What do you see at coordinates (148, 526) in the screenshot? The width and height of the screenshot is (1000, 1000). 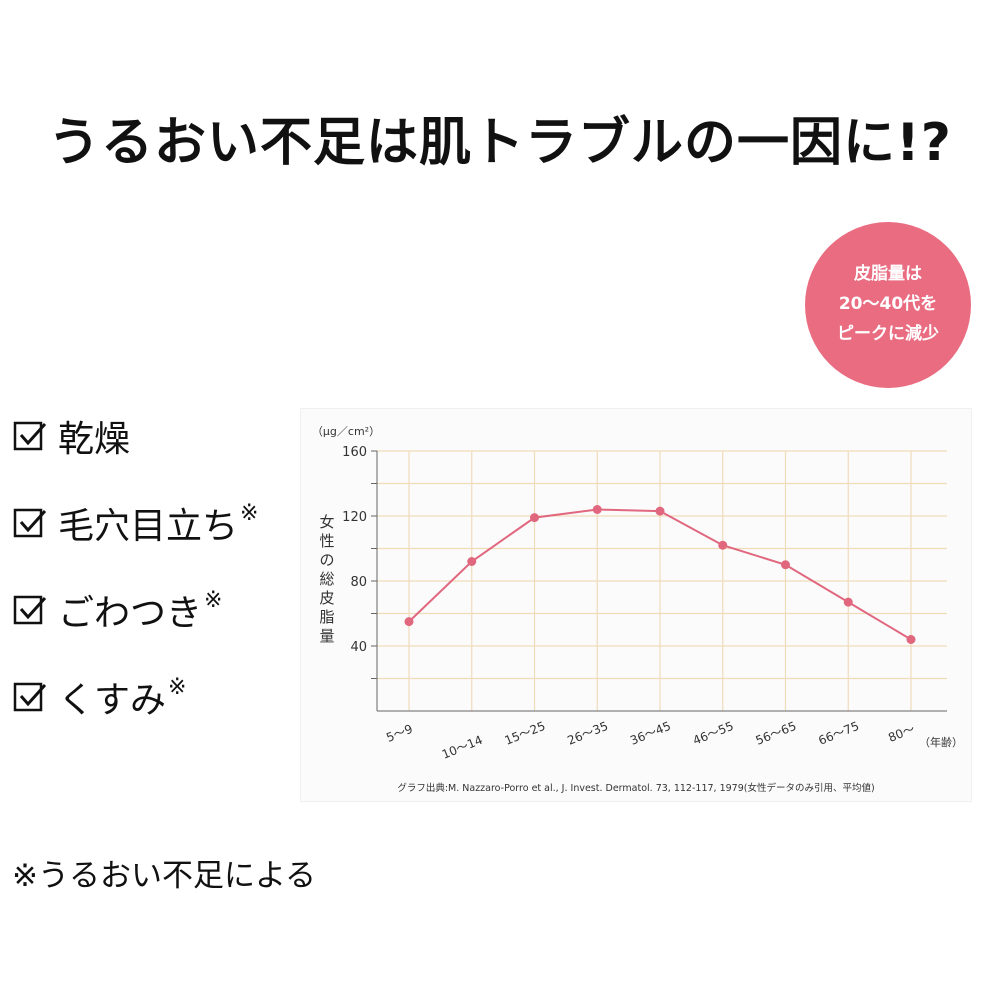 I see `check-item-label: 毛穴目立ち` at bounding box center [148, 526].